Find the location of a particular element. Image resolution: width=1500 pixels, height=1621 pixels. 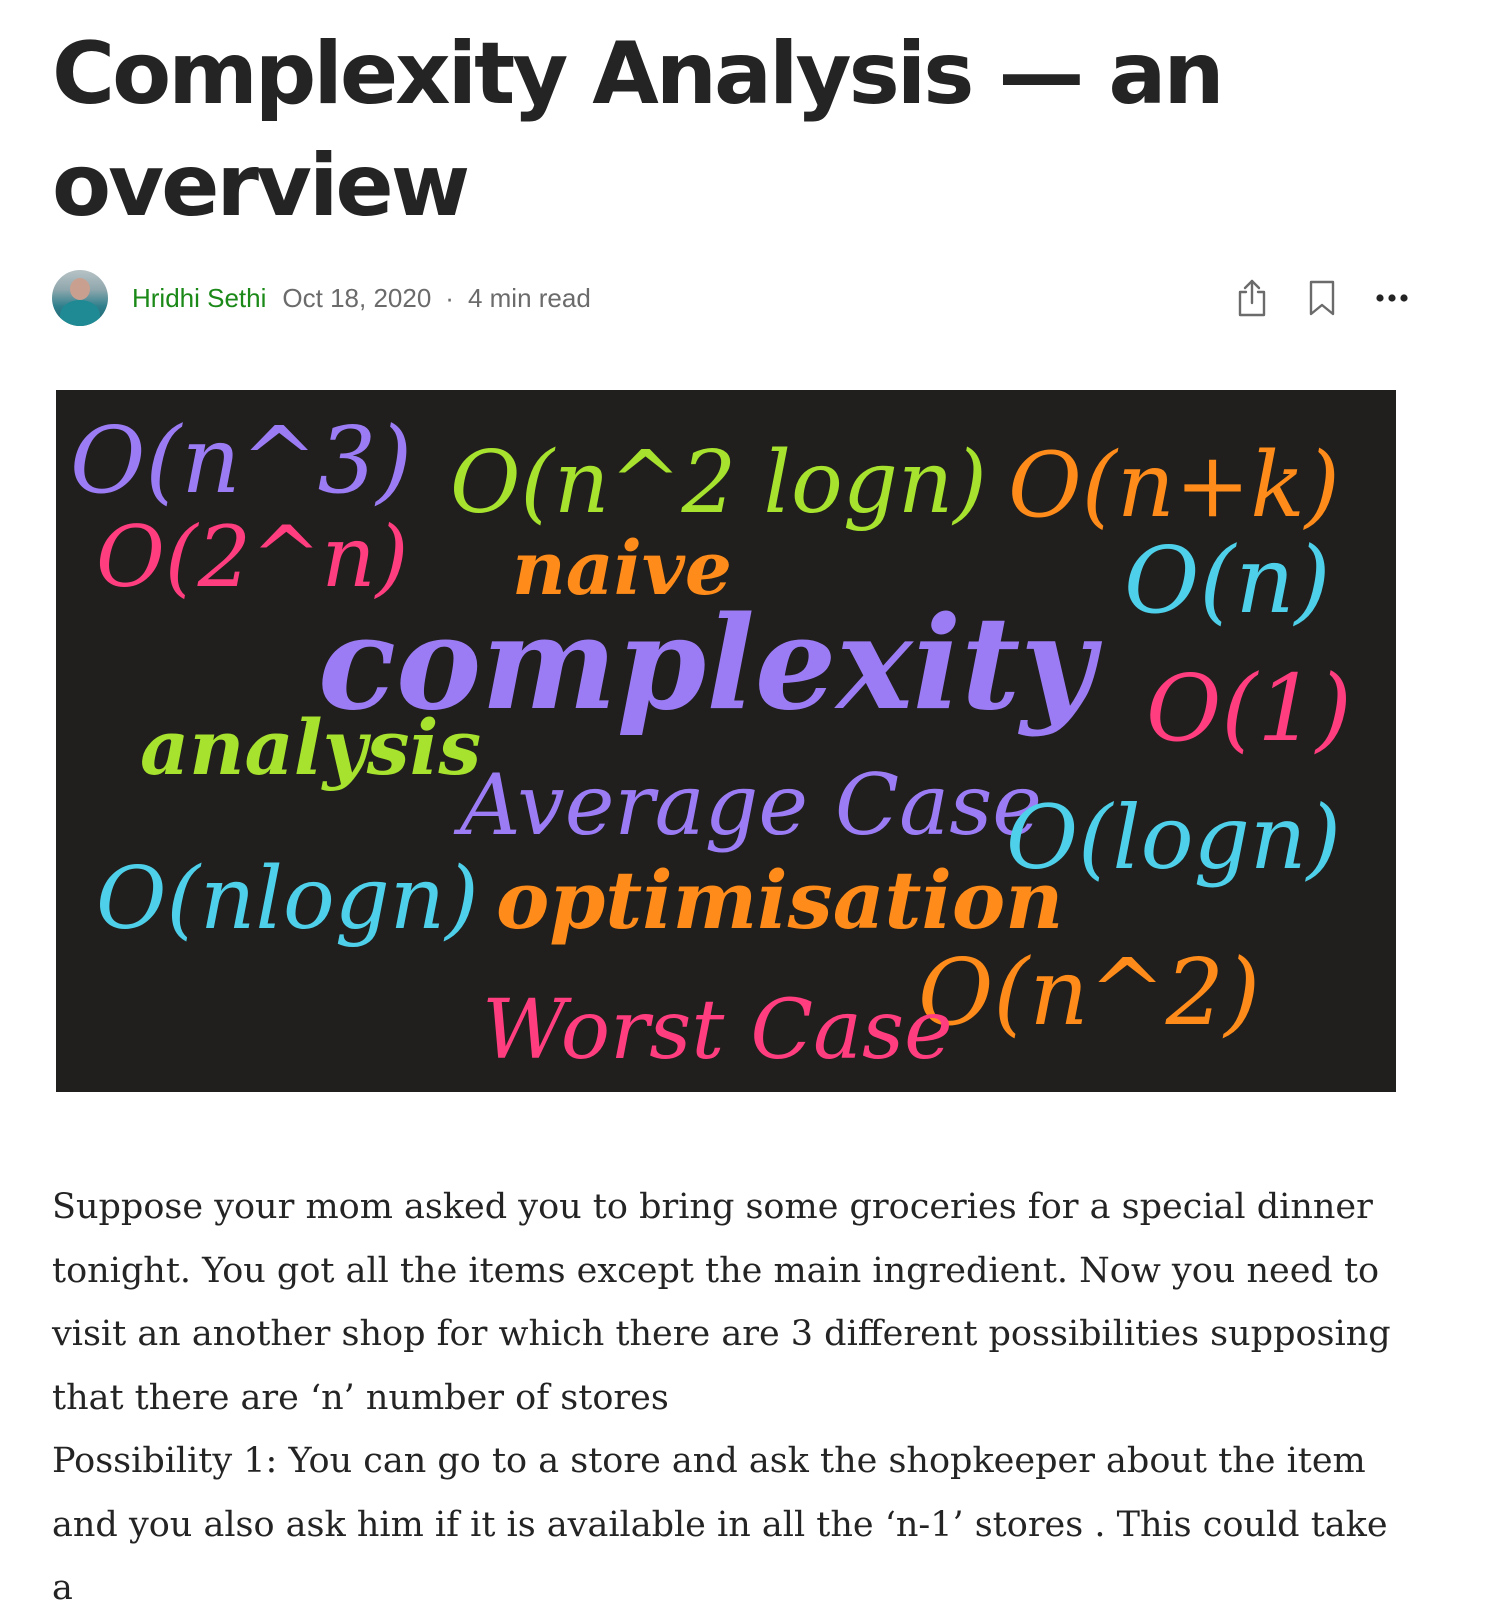

publish-date: Oct 18, 2020 is located at coordinates (357, 297).